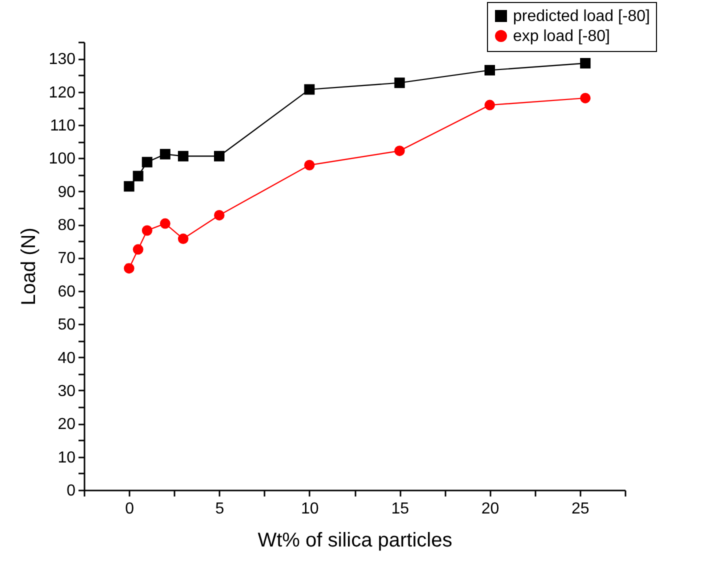  I want to click on x-tick-label: 0, so click(129, 509).